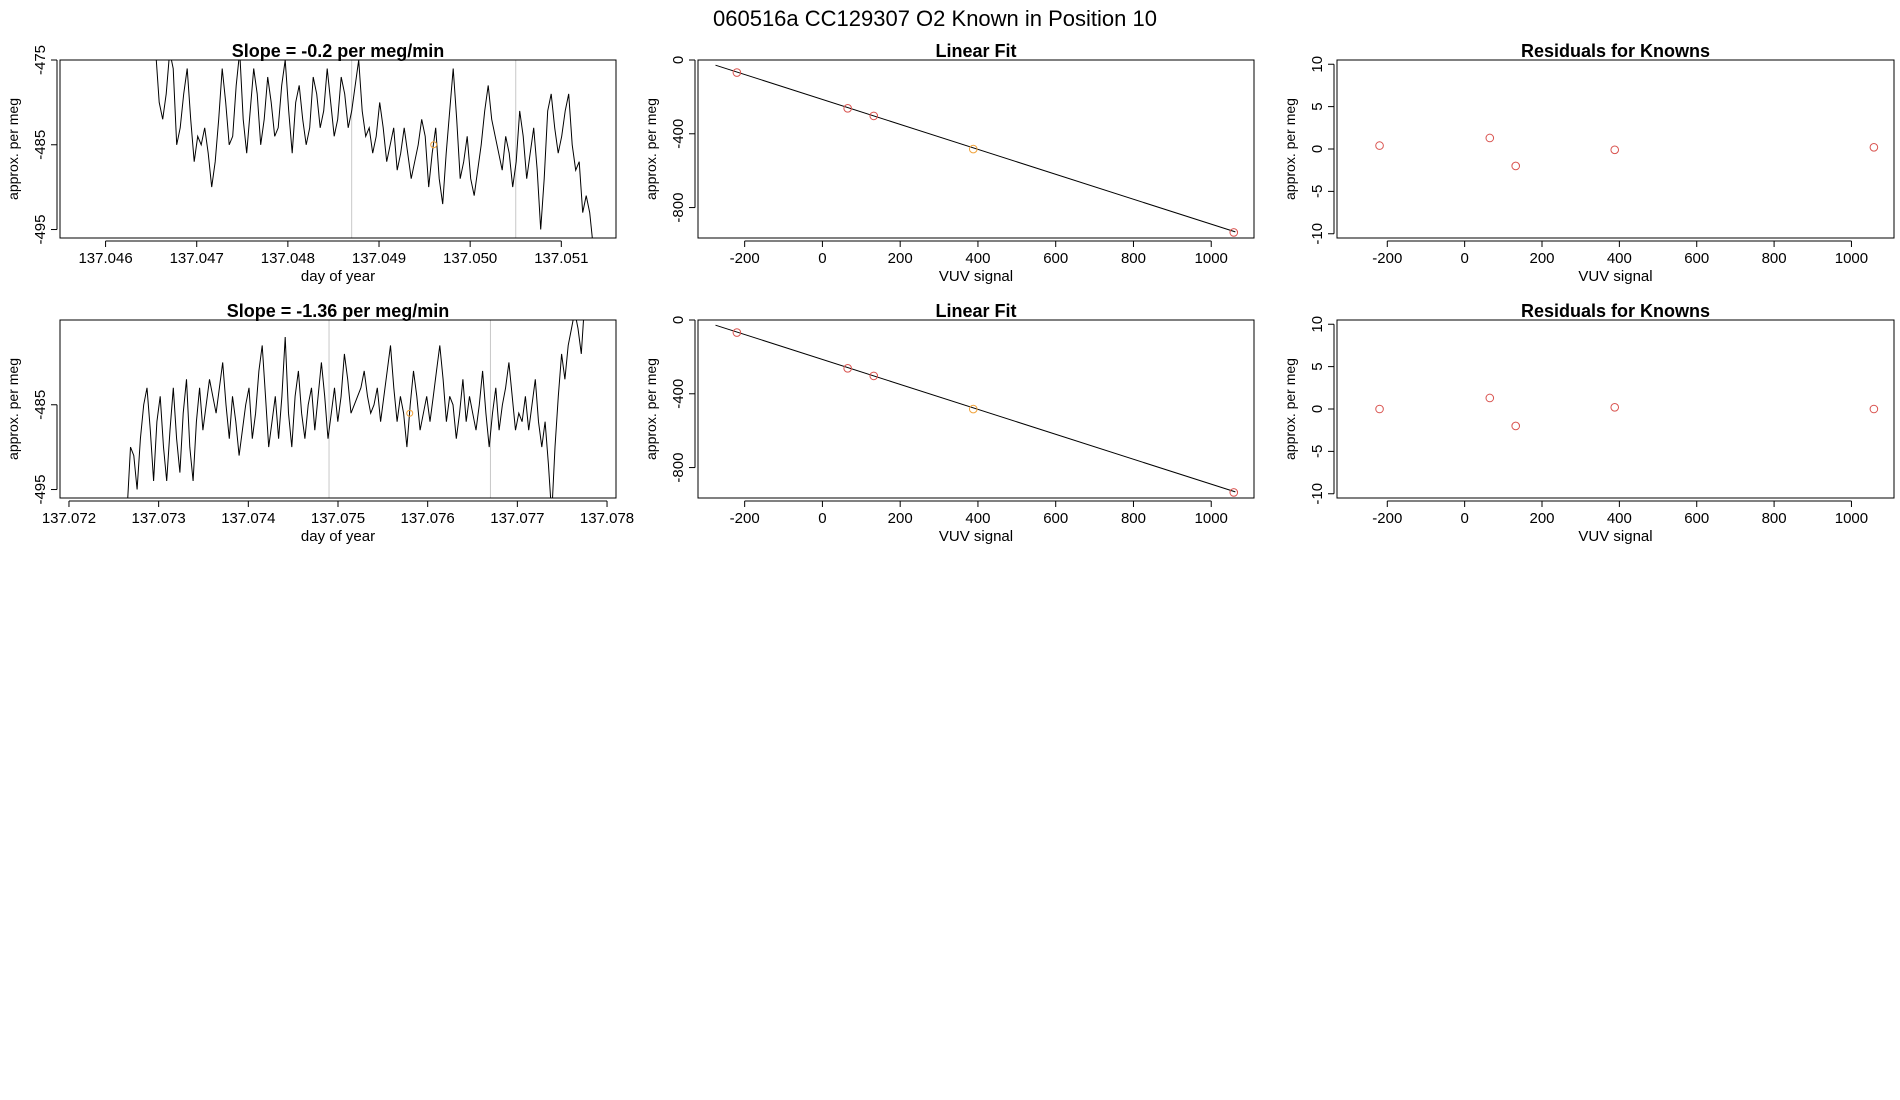  I want to click on x-tick-label: 137.076, so click(428, 518).